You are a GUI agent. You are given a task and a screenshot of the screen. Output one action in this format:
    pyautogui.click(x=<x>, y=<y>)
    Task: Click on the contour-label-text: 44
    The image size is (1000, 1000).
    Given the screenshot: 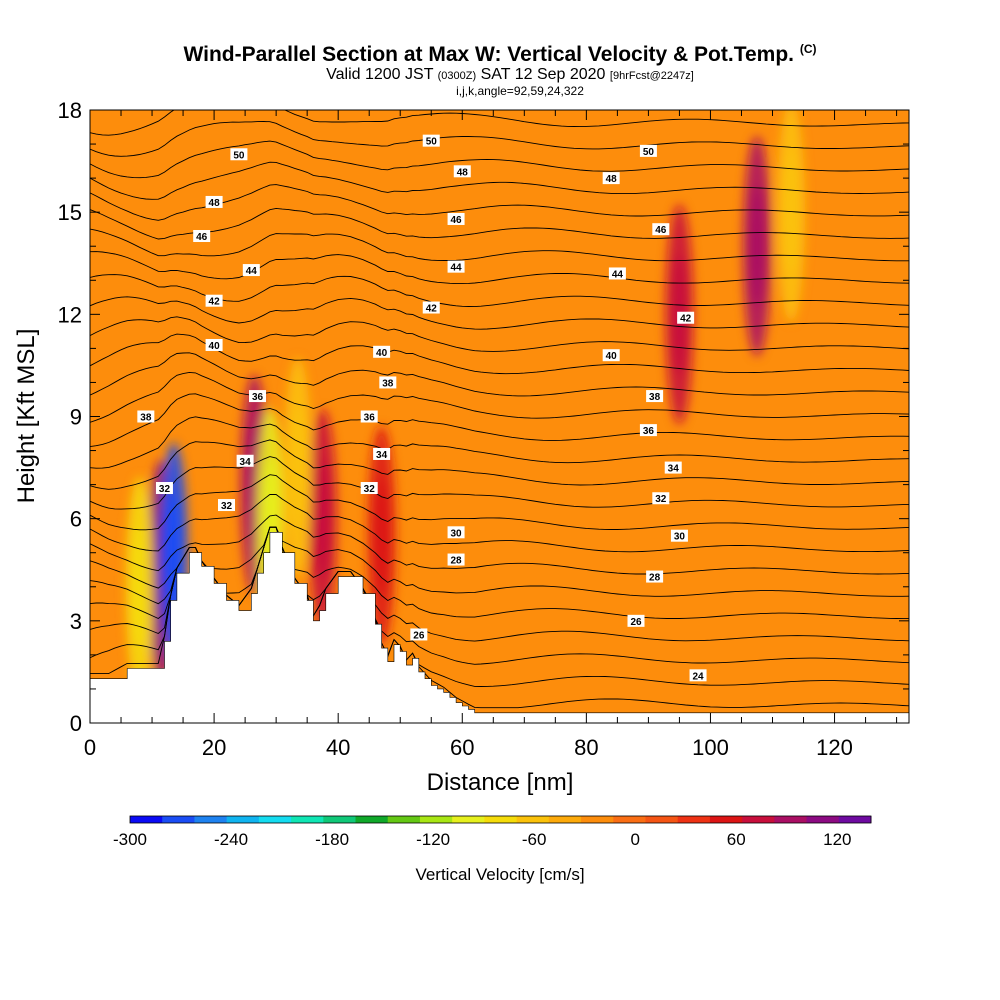 What is the action you would take?
    pyautogui.click(x=618, y=274)
    